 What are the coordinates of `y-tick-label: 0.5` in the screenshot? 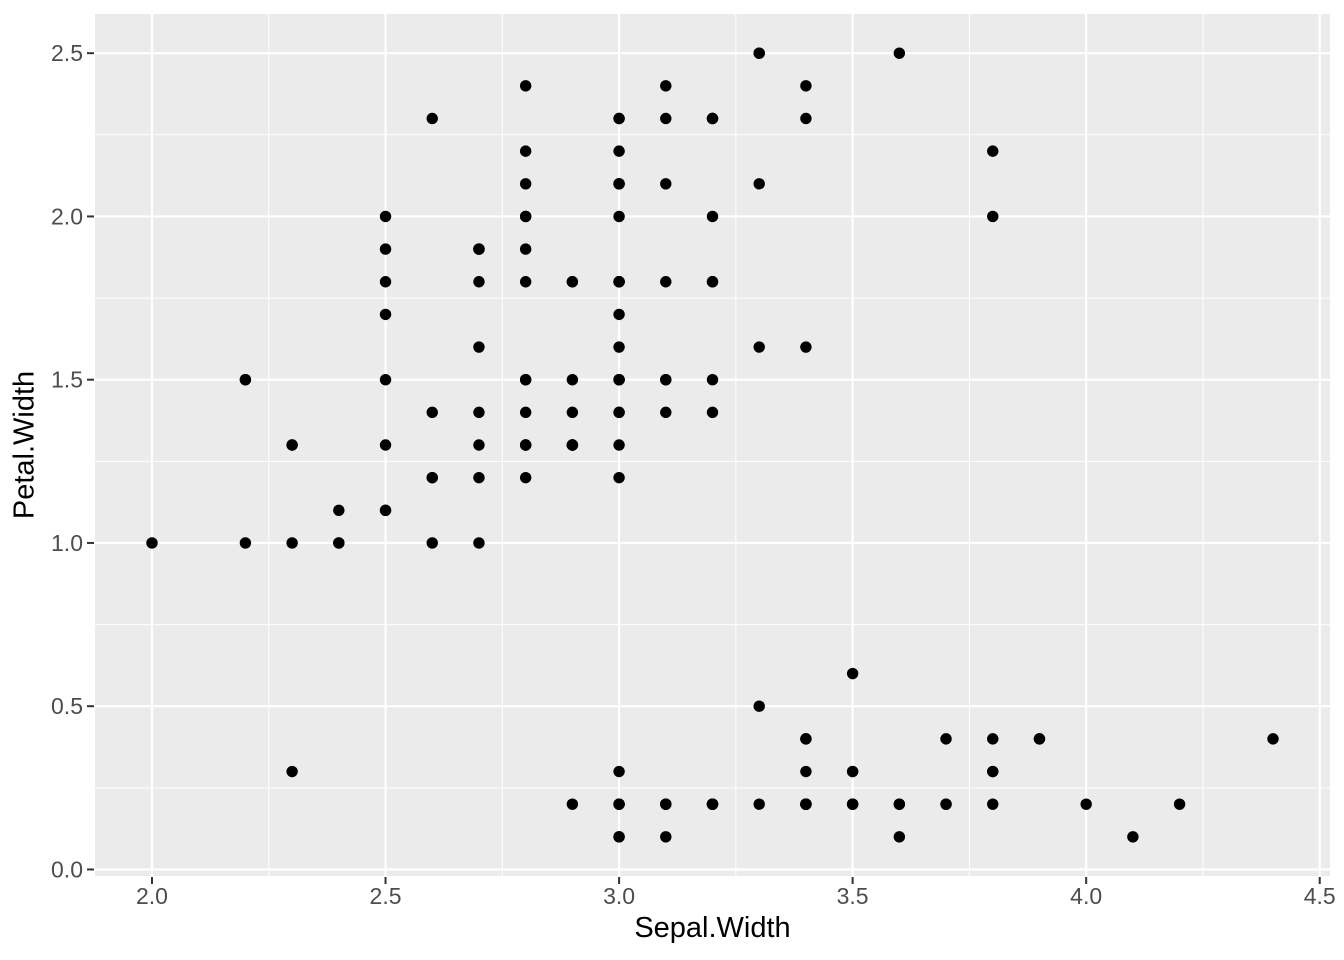 It's located at (67, 706).